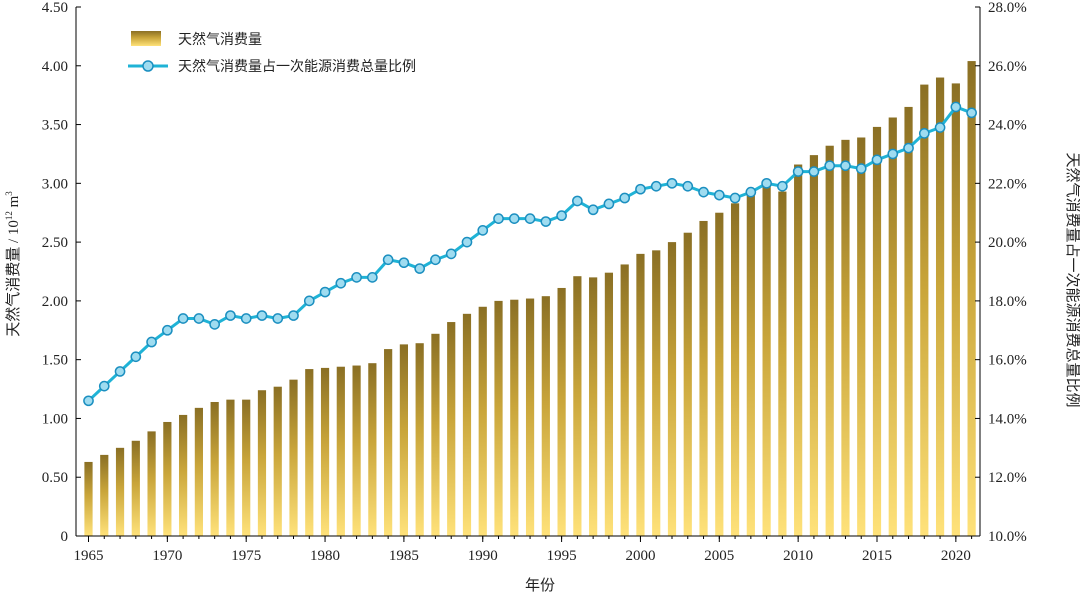  Describe the element at coordinates (220, 39) in the screenshot. I see `legend-bar-label: 天然气消费量` at that location.